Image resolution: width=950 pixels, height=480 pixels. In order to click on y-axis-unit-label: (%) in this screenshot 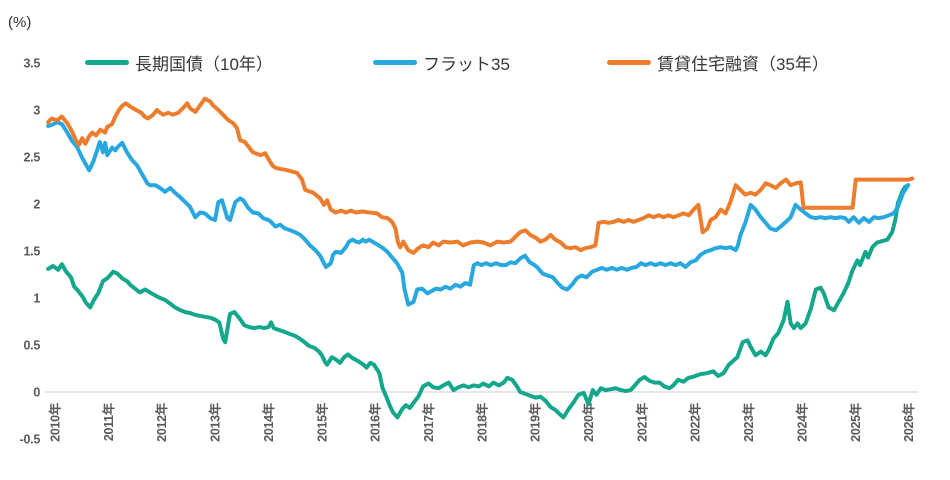, I will do `click(20, 22)`.